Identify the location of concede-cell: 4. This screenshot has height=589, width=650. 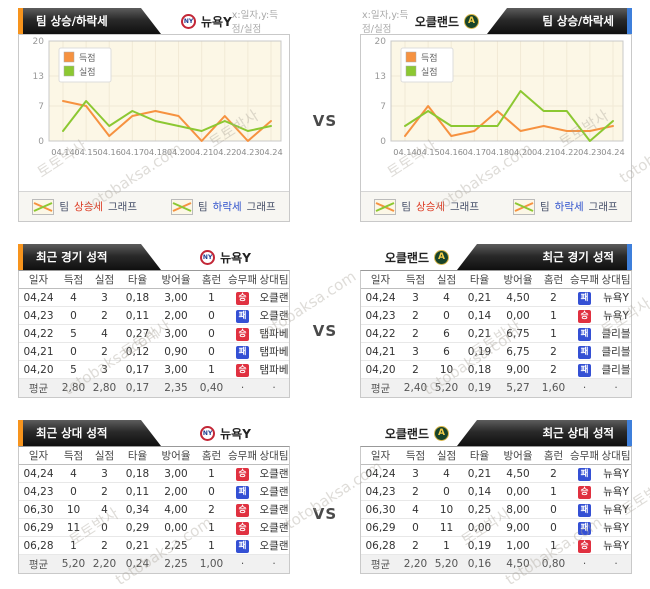
(104, 509).